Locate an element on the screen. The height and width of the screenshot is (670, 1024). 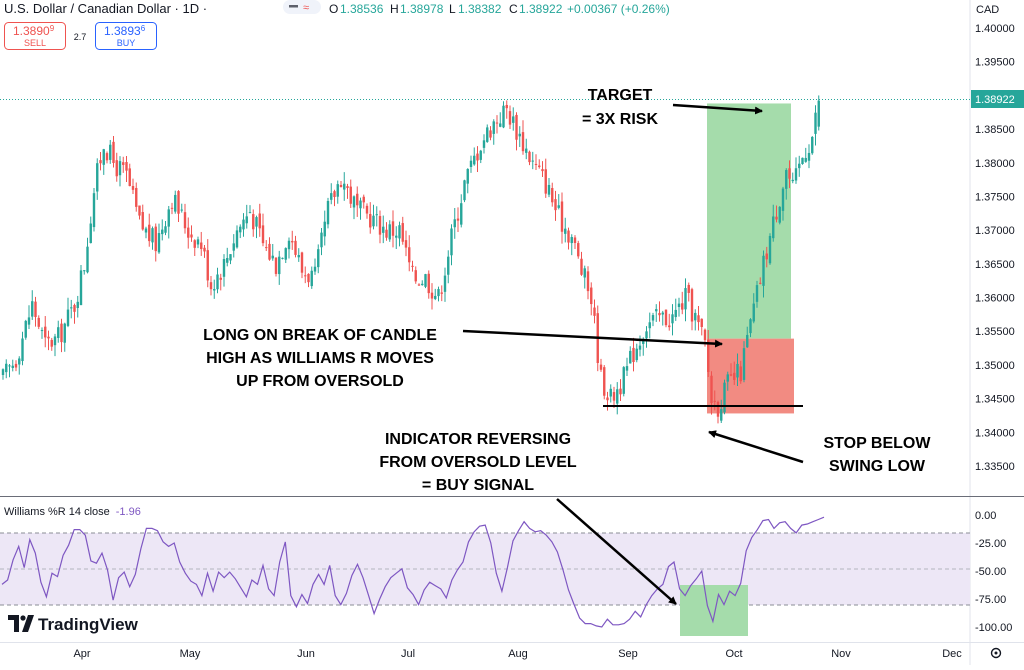
indicator-label: Williams %R 14 close -1.96 is located at coordinates (72, 512).